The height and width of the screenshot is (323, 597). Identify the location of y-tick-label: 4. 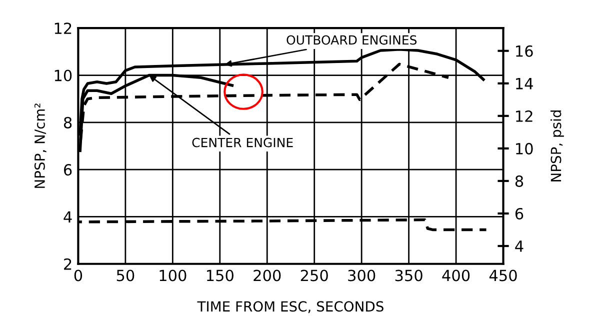
(68, 217).